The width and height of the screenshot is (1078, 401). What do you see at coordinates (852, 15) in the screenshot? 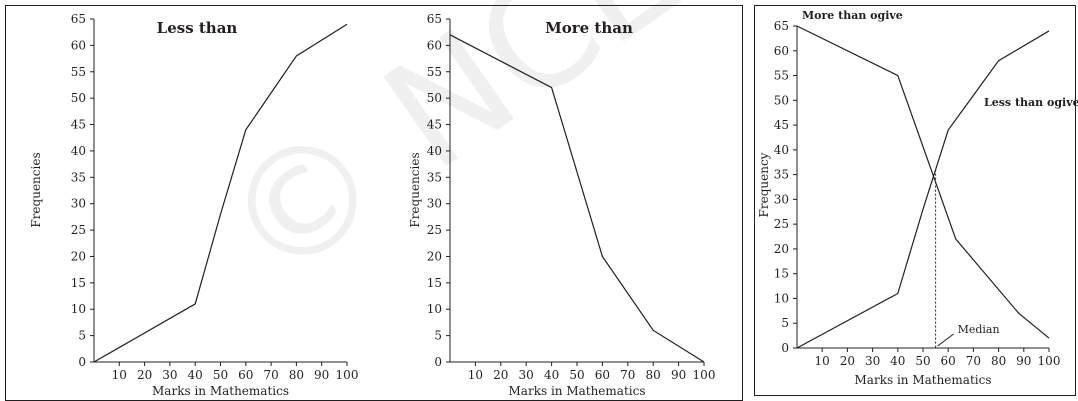
I see `more-than-ogive-label: More than ogive` at bounding box center [852, 15].